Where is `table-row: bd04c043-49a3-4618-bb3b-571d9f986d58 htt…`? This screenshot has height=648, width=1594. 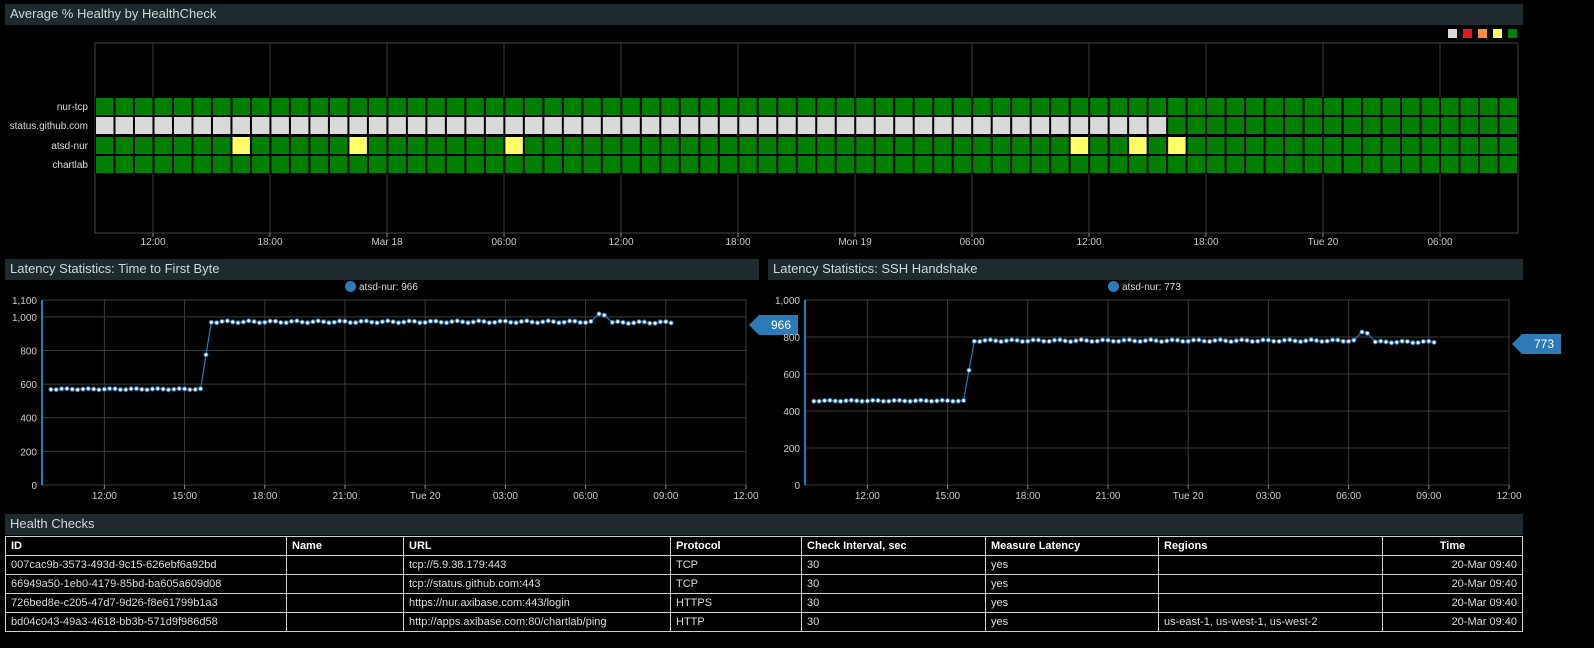
table-row: bd04c043-49a3-4618-bb3b-571d9f986d58 htt… is located at coordinates (764, 622).